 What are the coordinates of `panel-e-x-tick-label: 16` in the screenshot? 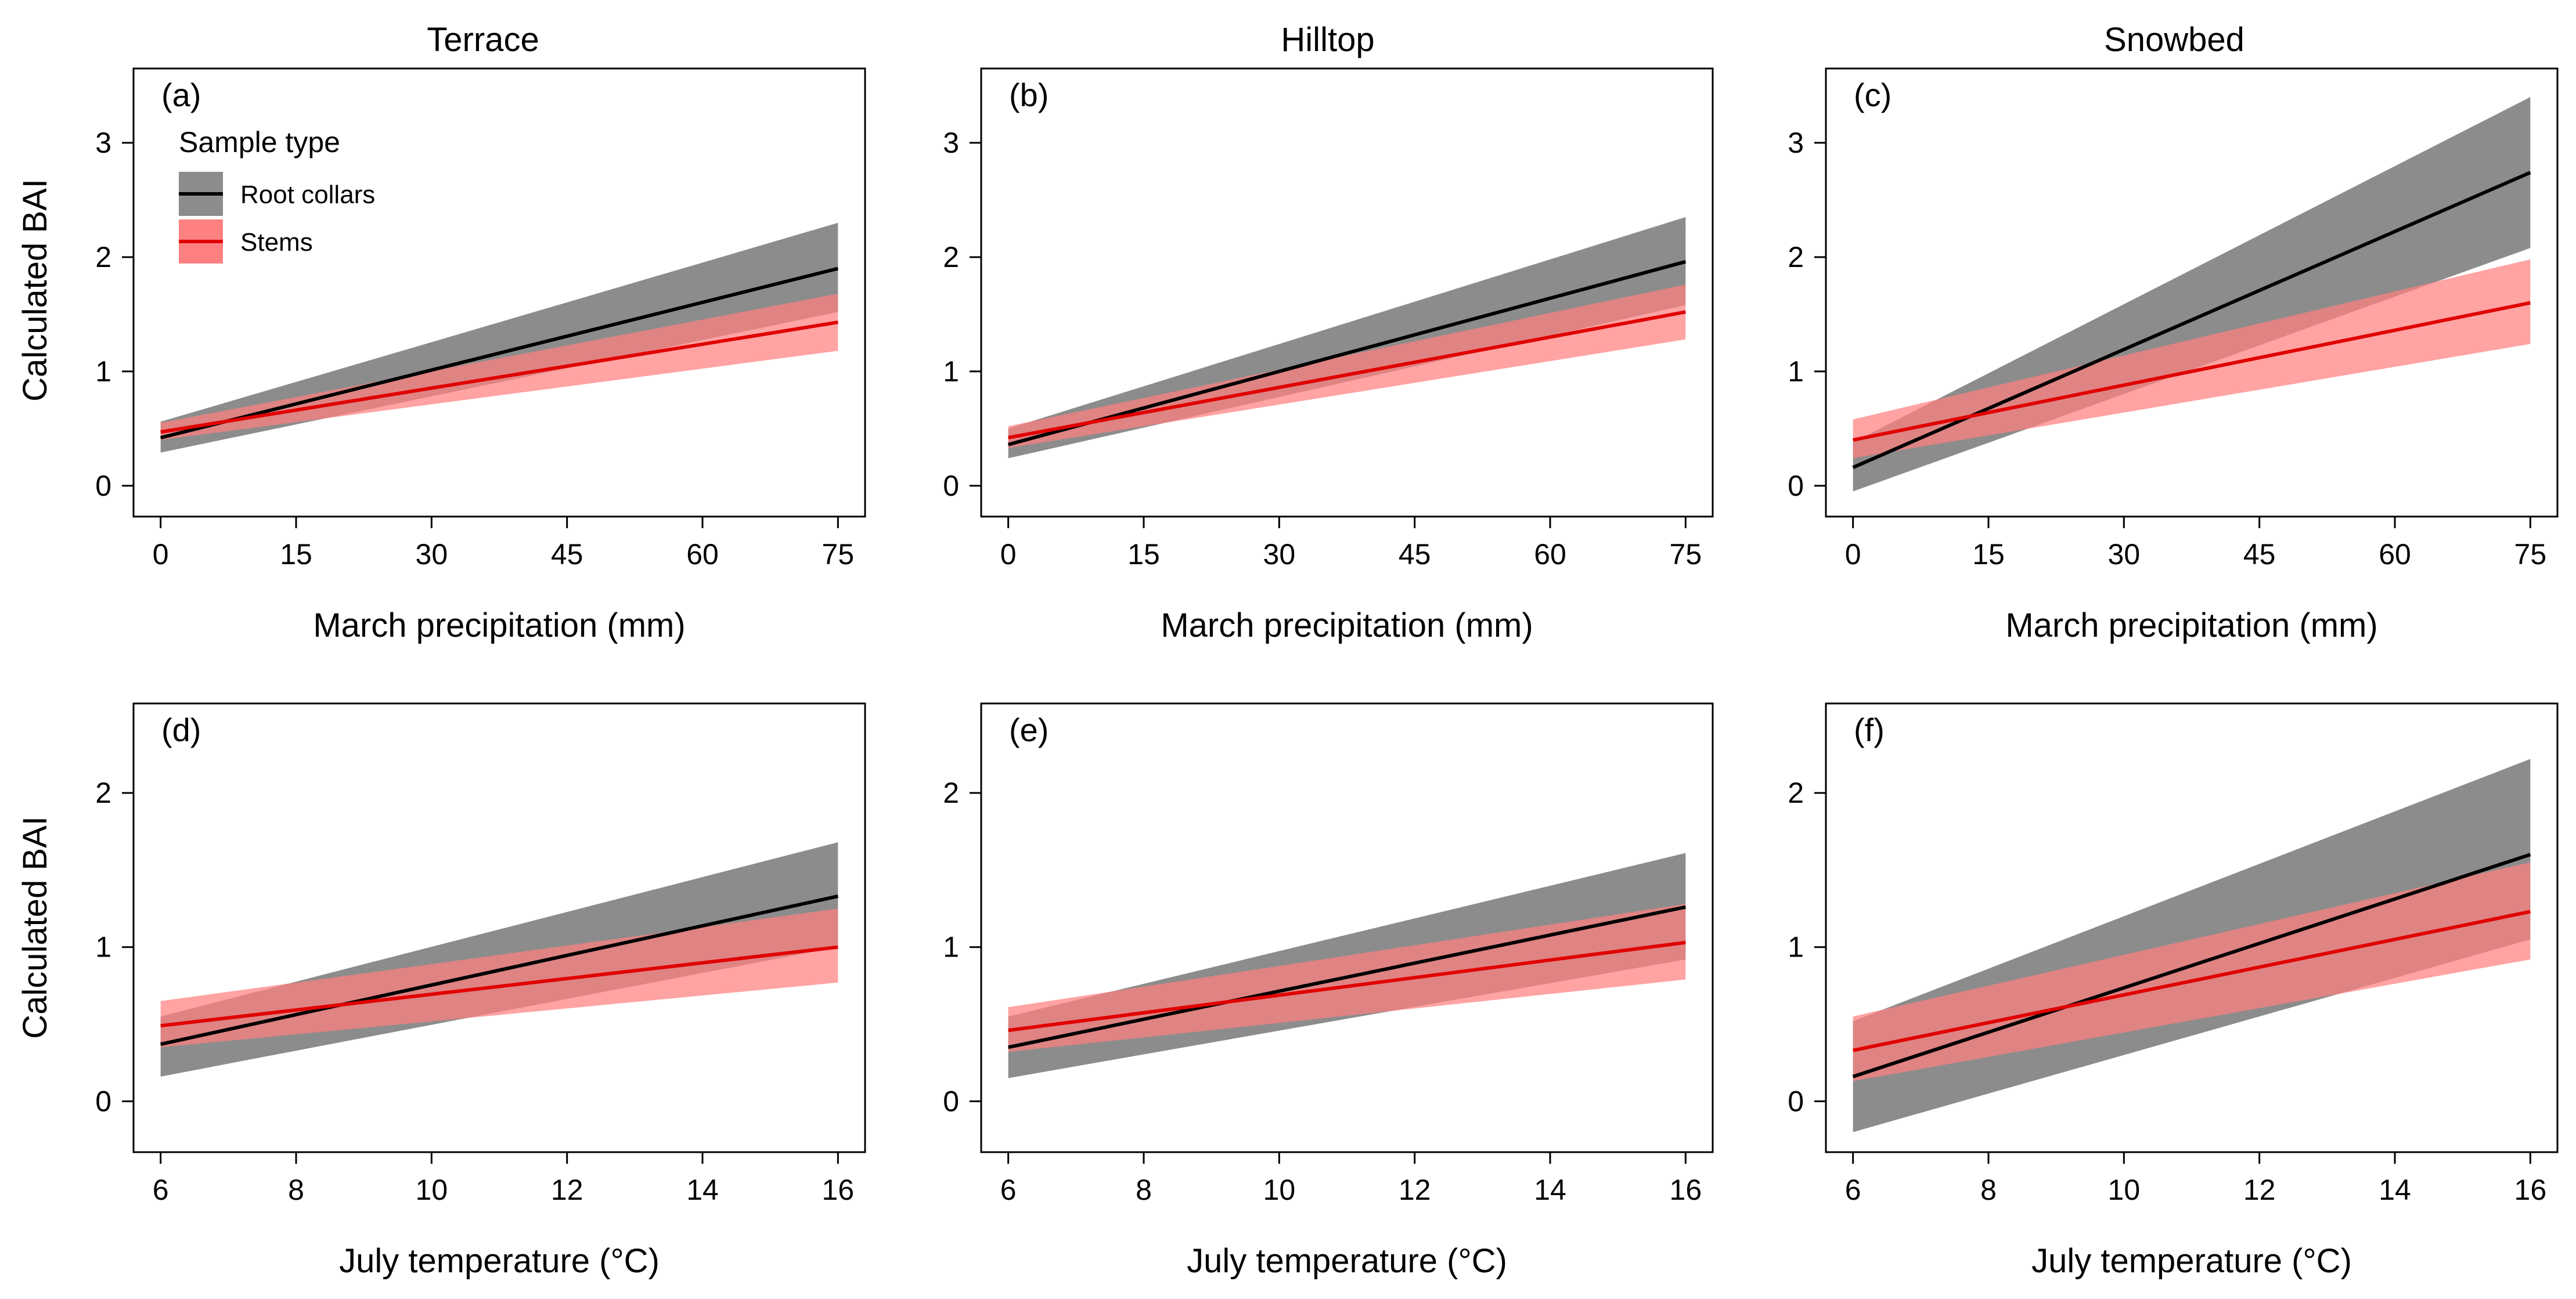 It's located at (1686, 1190).